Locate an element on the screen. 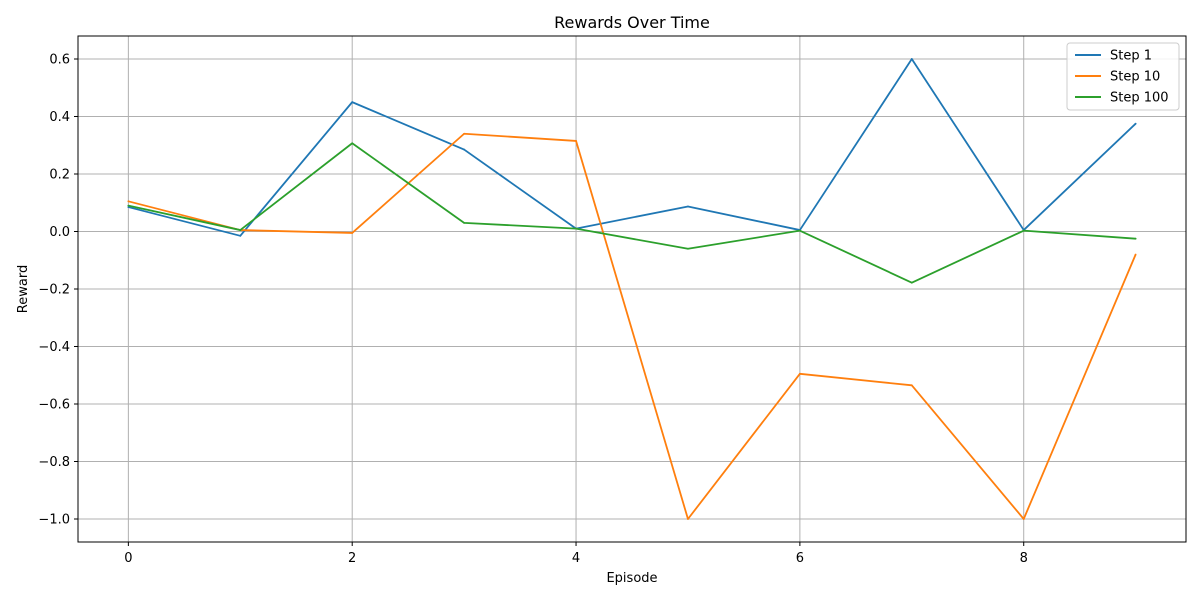  legend-item: Step 100 is located at coordinates (1122, 98).